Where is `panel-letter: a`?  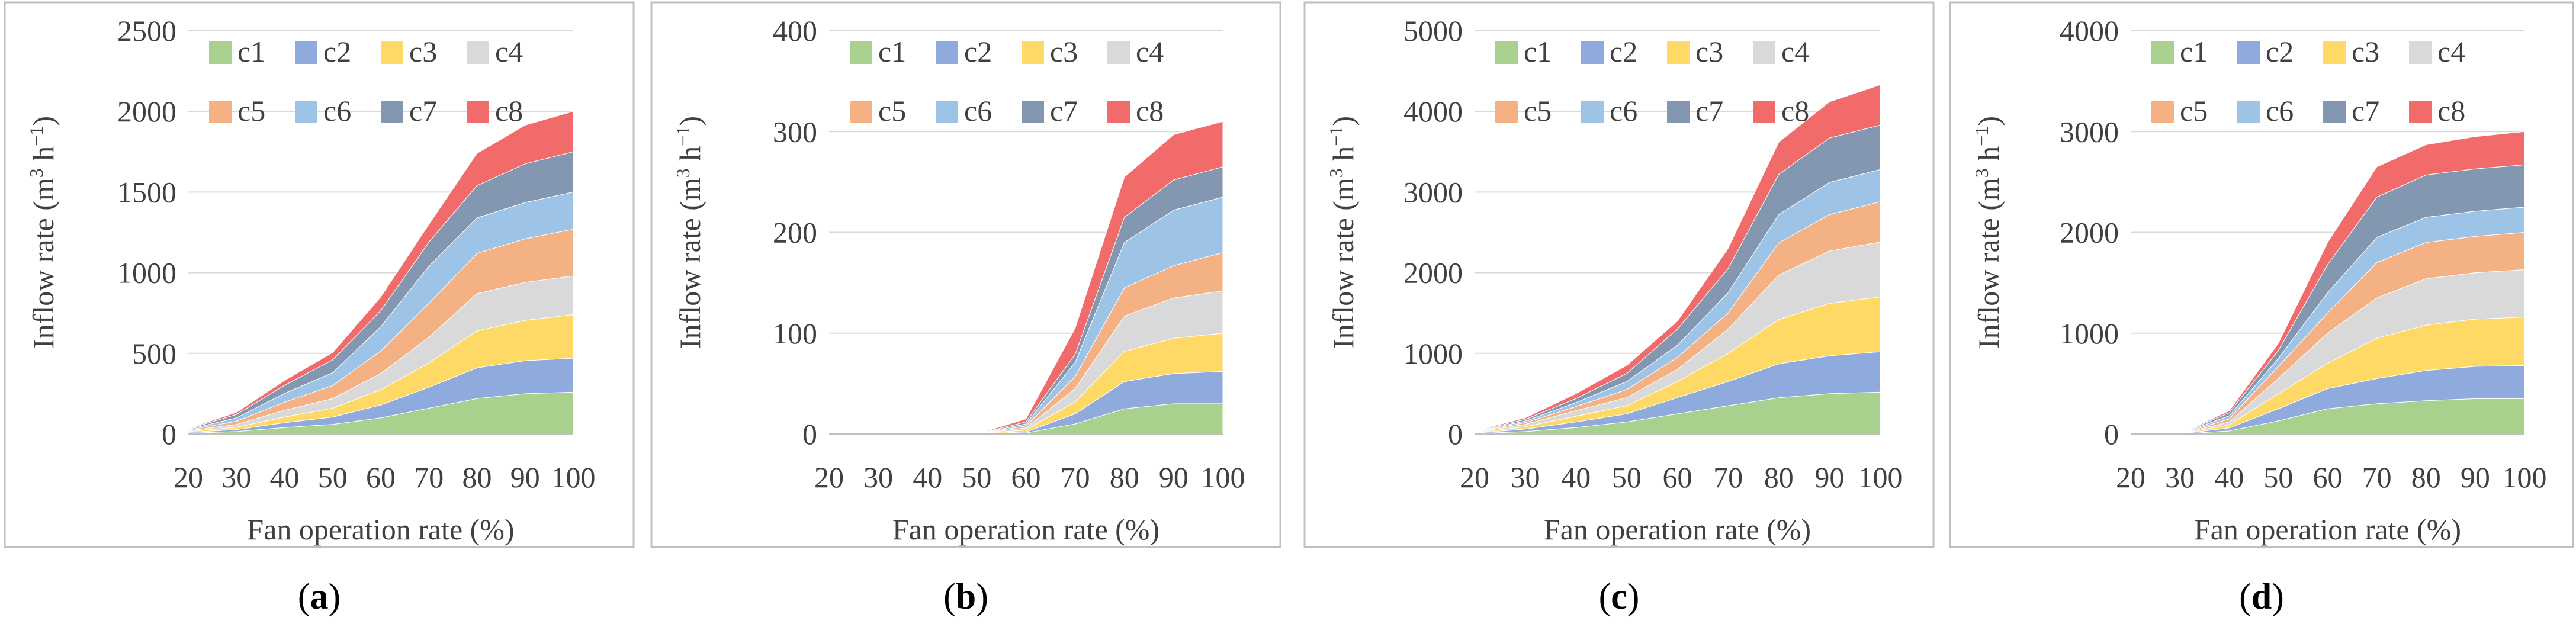 panel-letter: a is located at coordinates (319, 597).